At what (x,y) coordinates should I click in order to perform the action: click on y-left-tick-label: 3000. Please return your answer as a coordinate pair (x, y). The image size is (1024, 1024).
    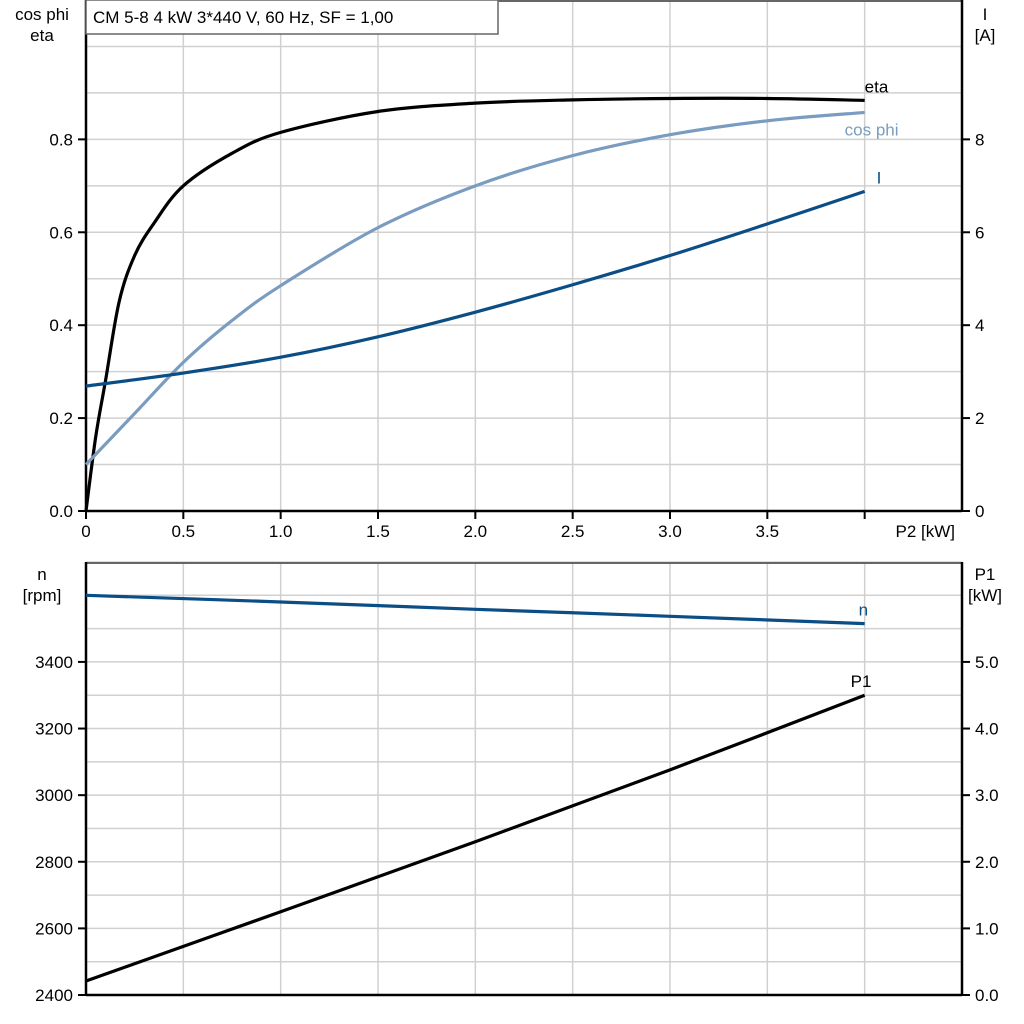
    Looking at the image, I should click on (54, 795).